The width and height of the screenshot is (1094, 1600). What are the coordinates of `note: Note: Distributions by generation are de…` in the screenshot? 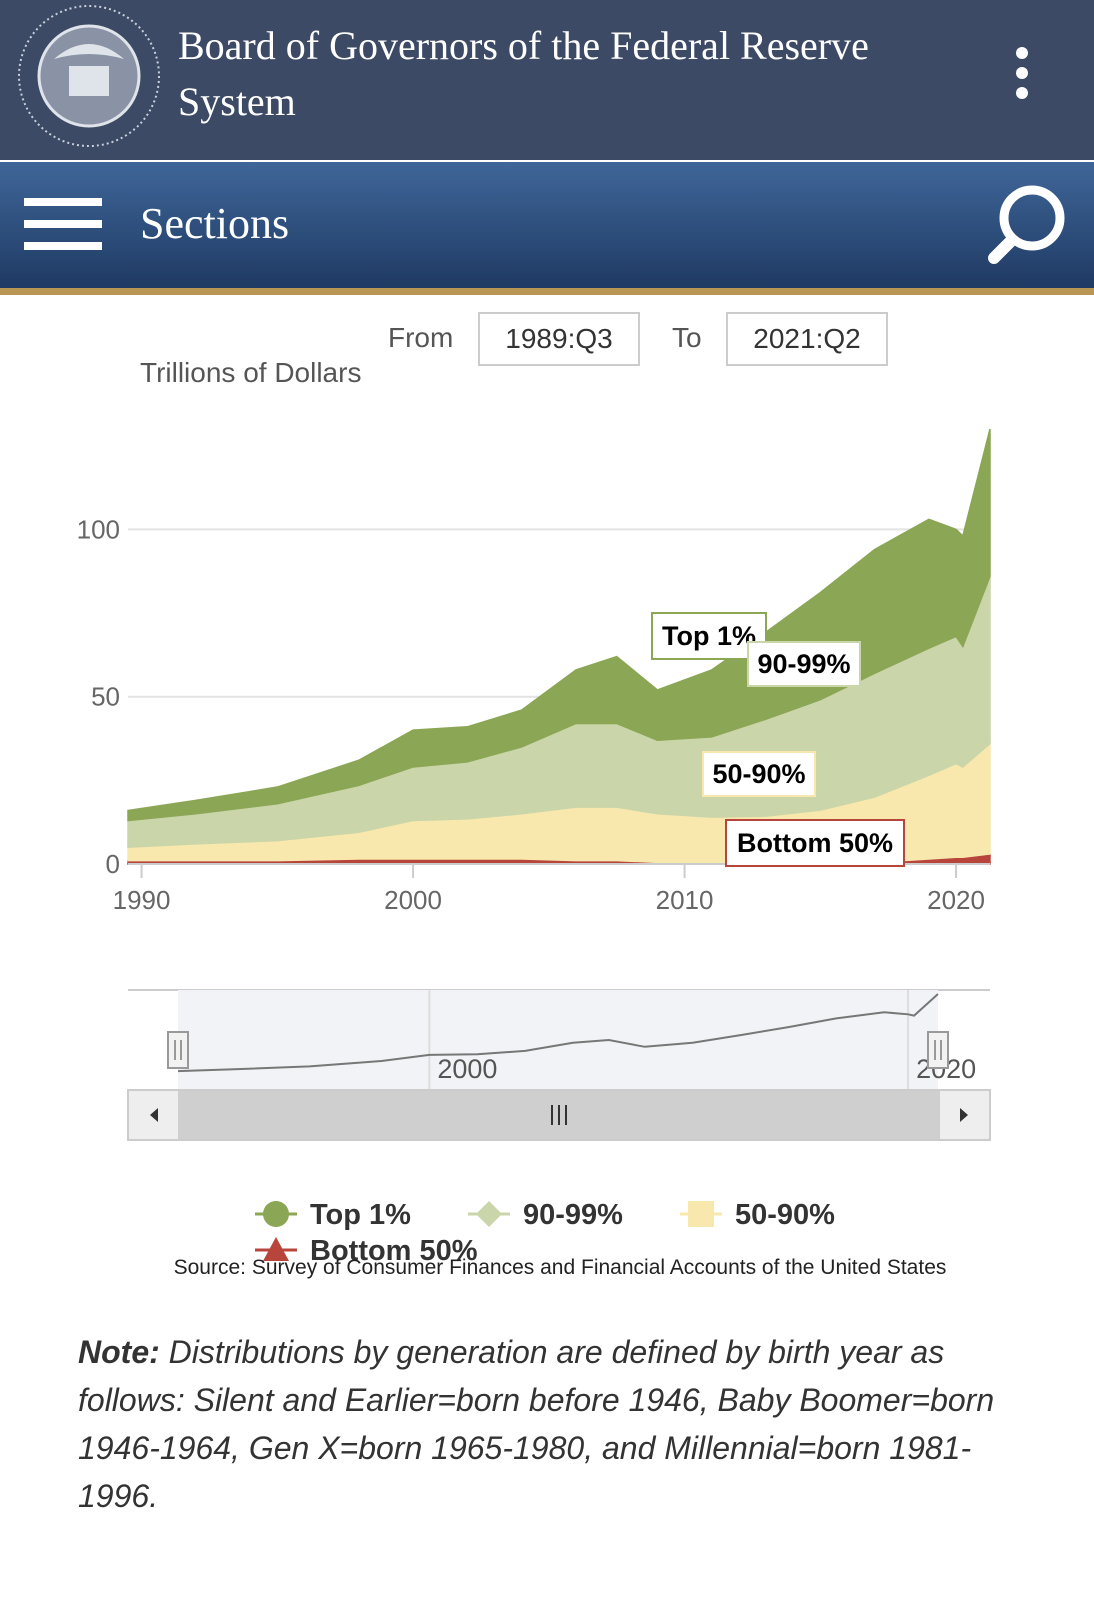 It's located at (548, 1424).